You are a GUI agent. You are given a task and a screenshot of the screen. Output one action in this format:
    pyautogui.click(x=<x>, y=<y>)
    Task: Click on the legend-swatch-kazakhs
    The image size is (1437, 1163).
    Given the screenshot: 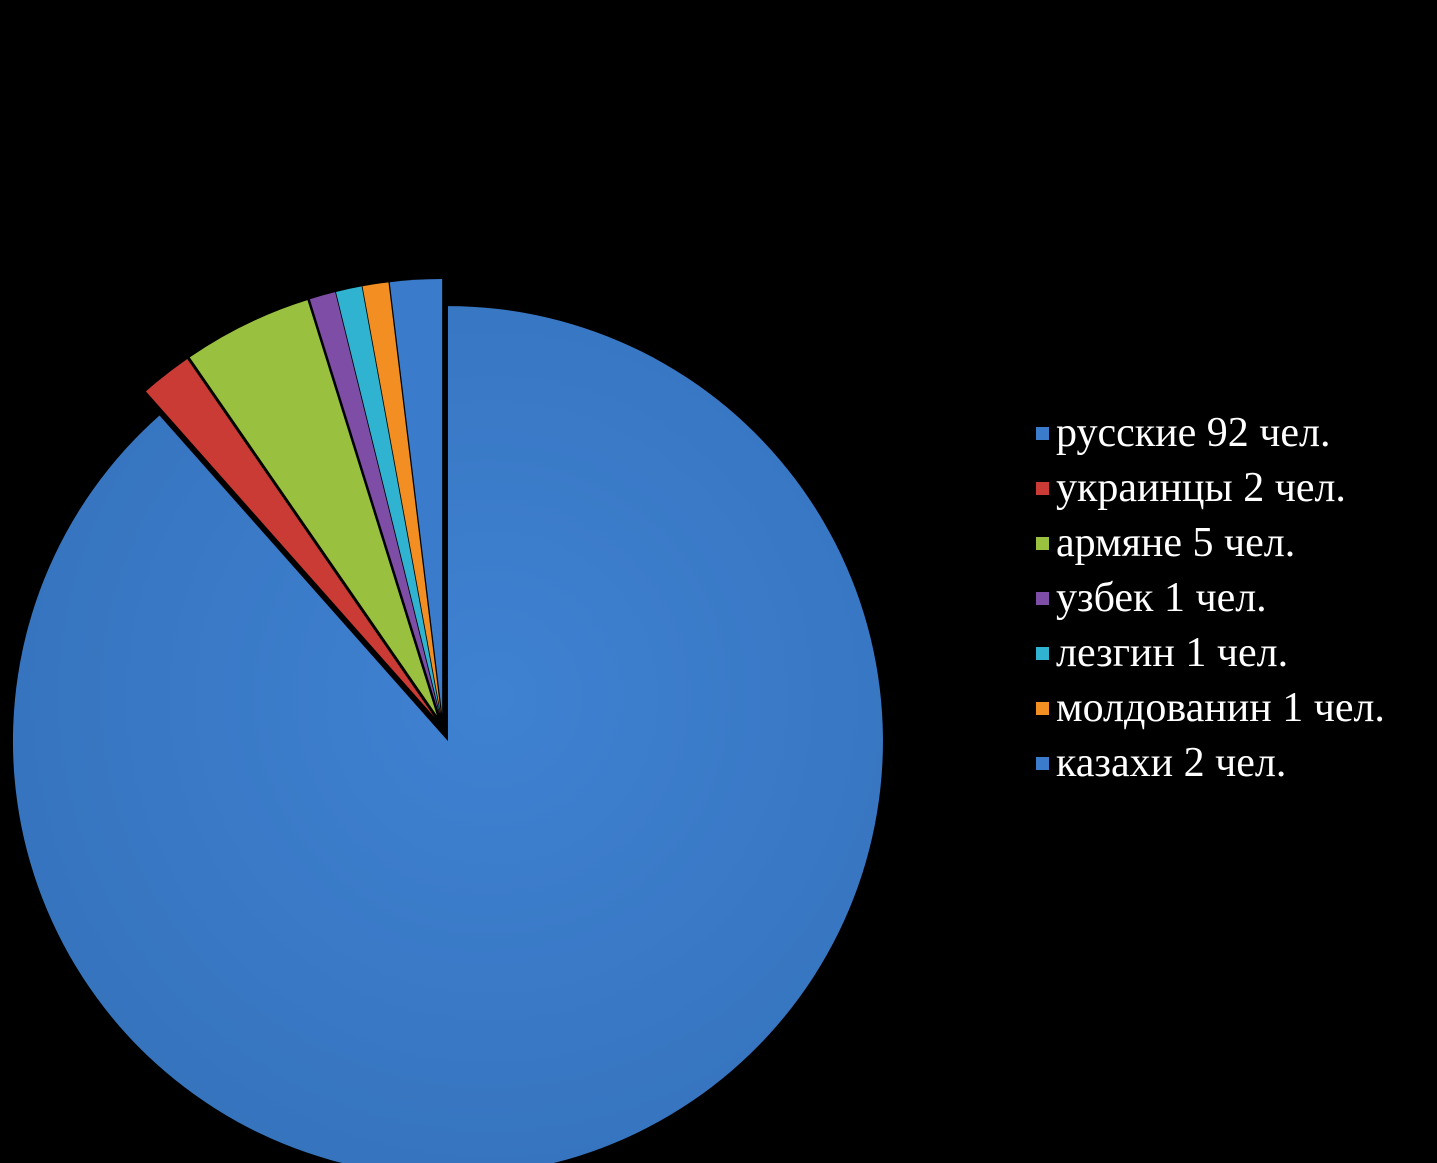 What is the action you would take?
    pyautogui.click(x=1042, y=763)
    